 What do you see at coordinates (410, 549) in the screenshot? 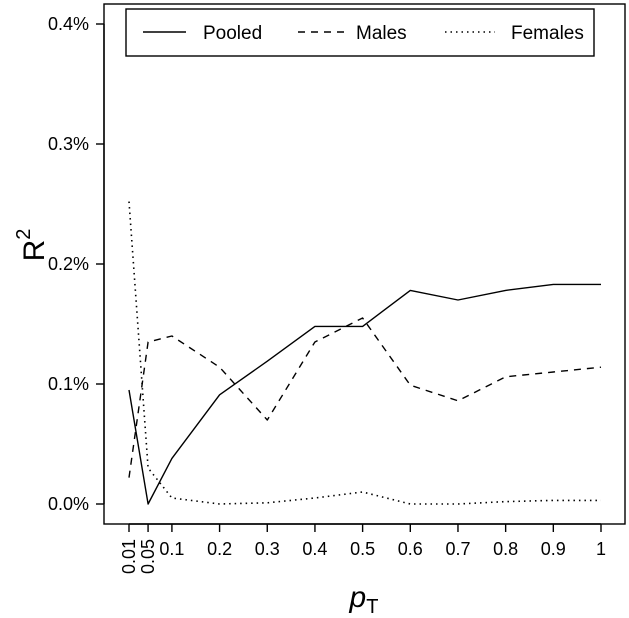
I see `x-tick-label: 0.6` at bounding box center [410, 549].